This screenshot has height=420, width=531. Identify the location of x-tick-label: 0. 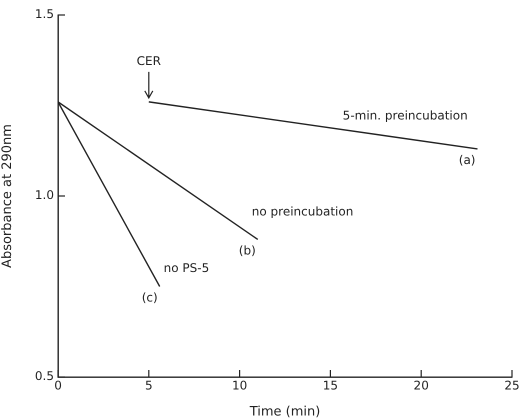
(58, 385).